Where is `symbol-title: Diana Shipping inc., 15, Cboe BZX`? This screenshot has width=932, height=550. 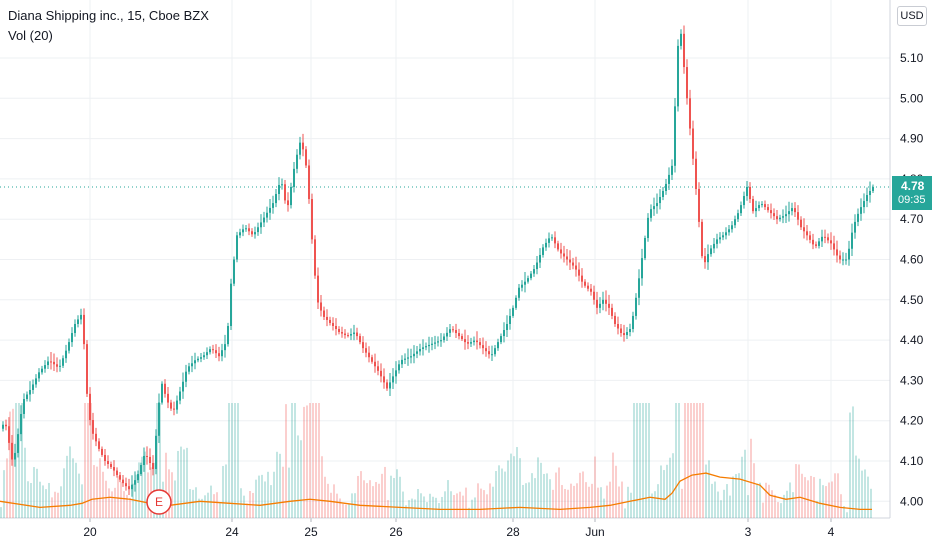 symbol-title: Diana Shipping inc., 15, Cboe BZX is located at coordinates (108, 15).